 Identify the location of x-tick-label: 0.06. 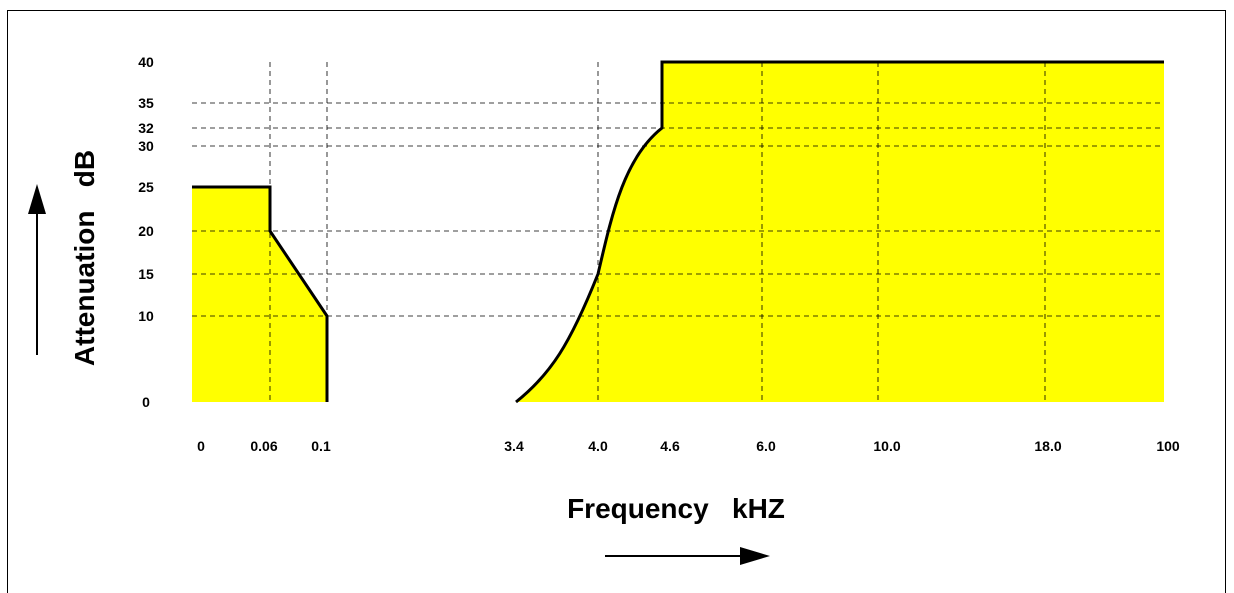
(263, 446).